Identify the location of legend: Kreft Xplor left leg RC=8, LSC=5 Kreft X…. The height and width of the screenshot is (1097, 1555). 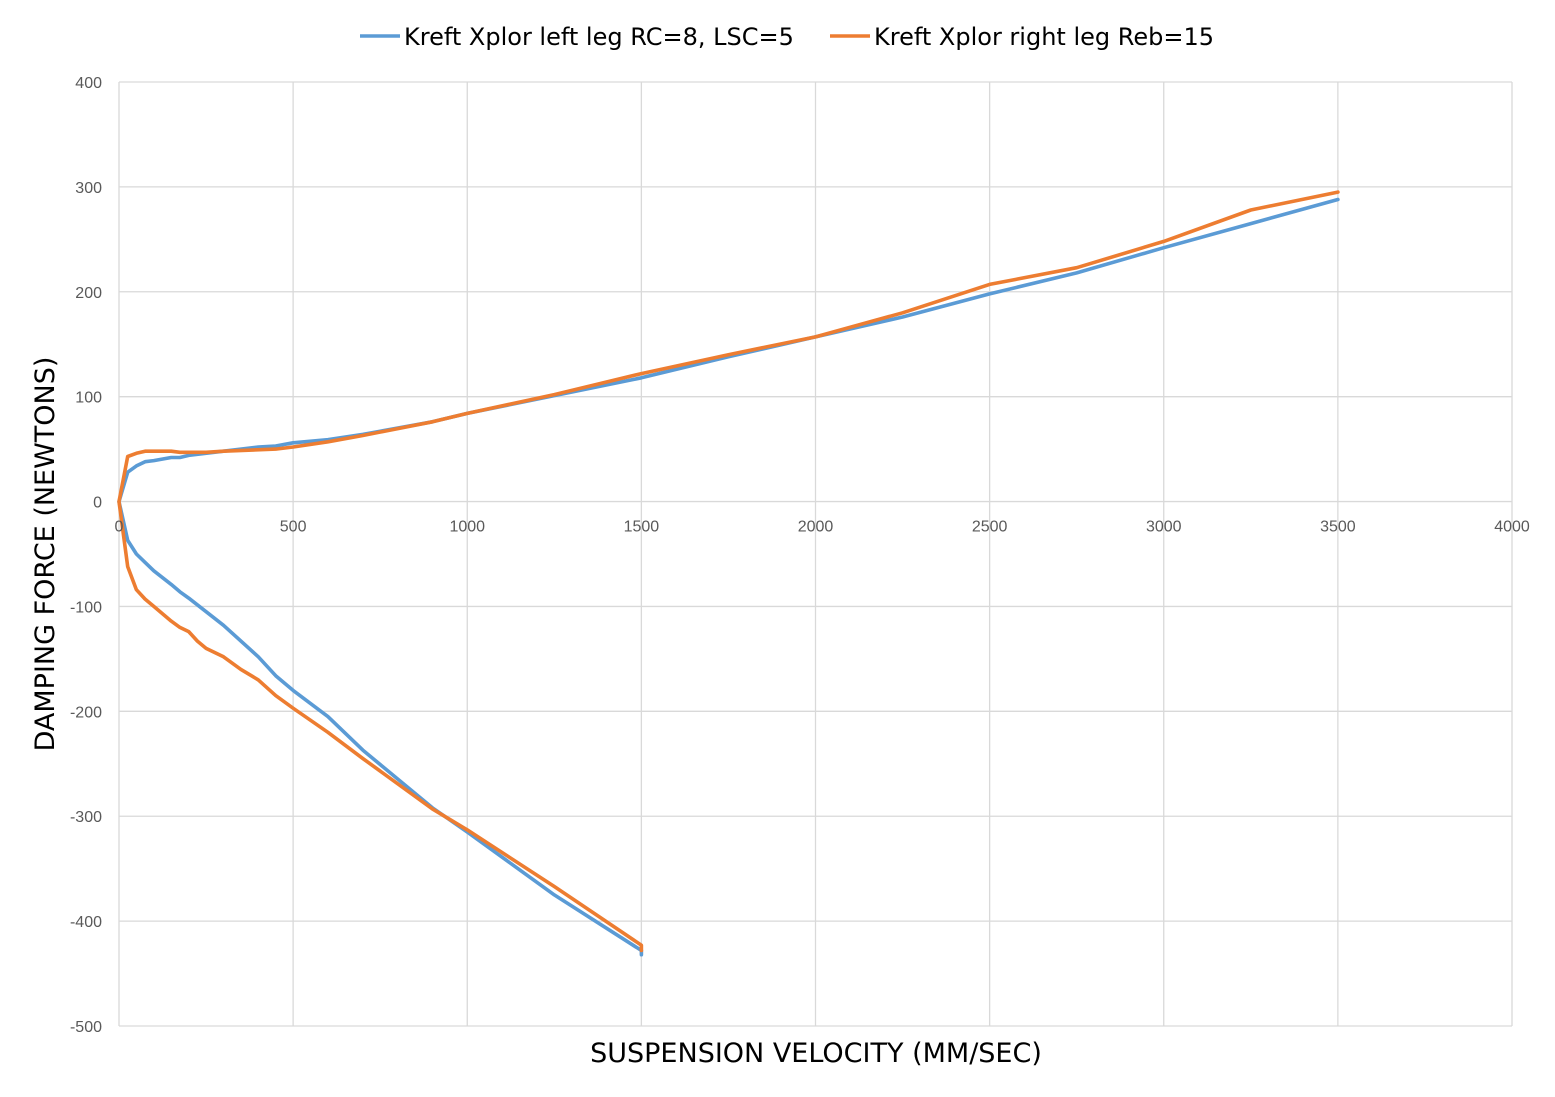
(787, 37).